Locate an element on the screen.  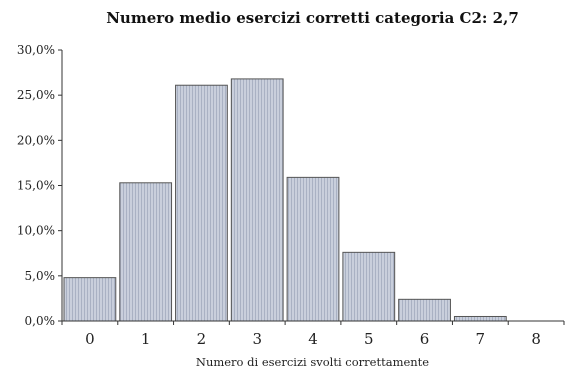
x-tick-label: 7 is located at coordinates (481, 339).